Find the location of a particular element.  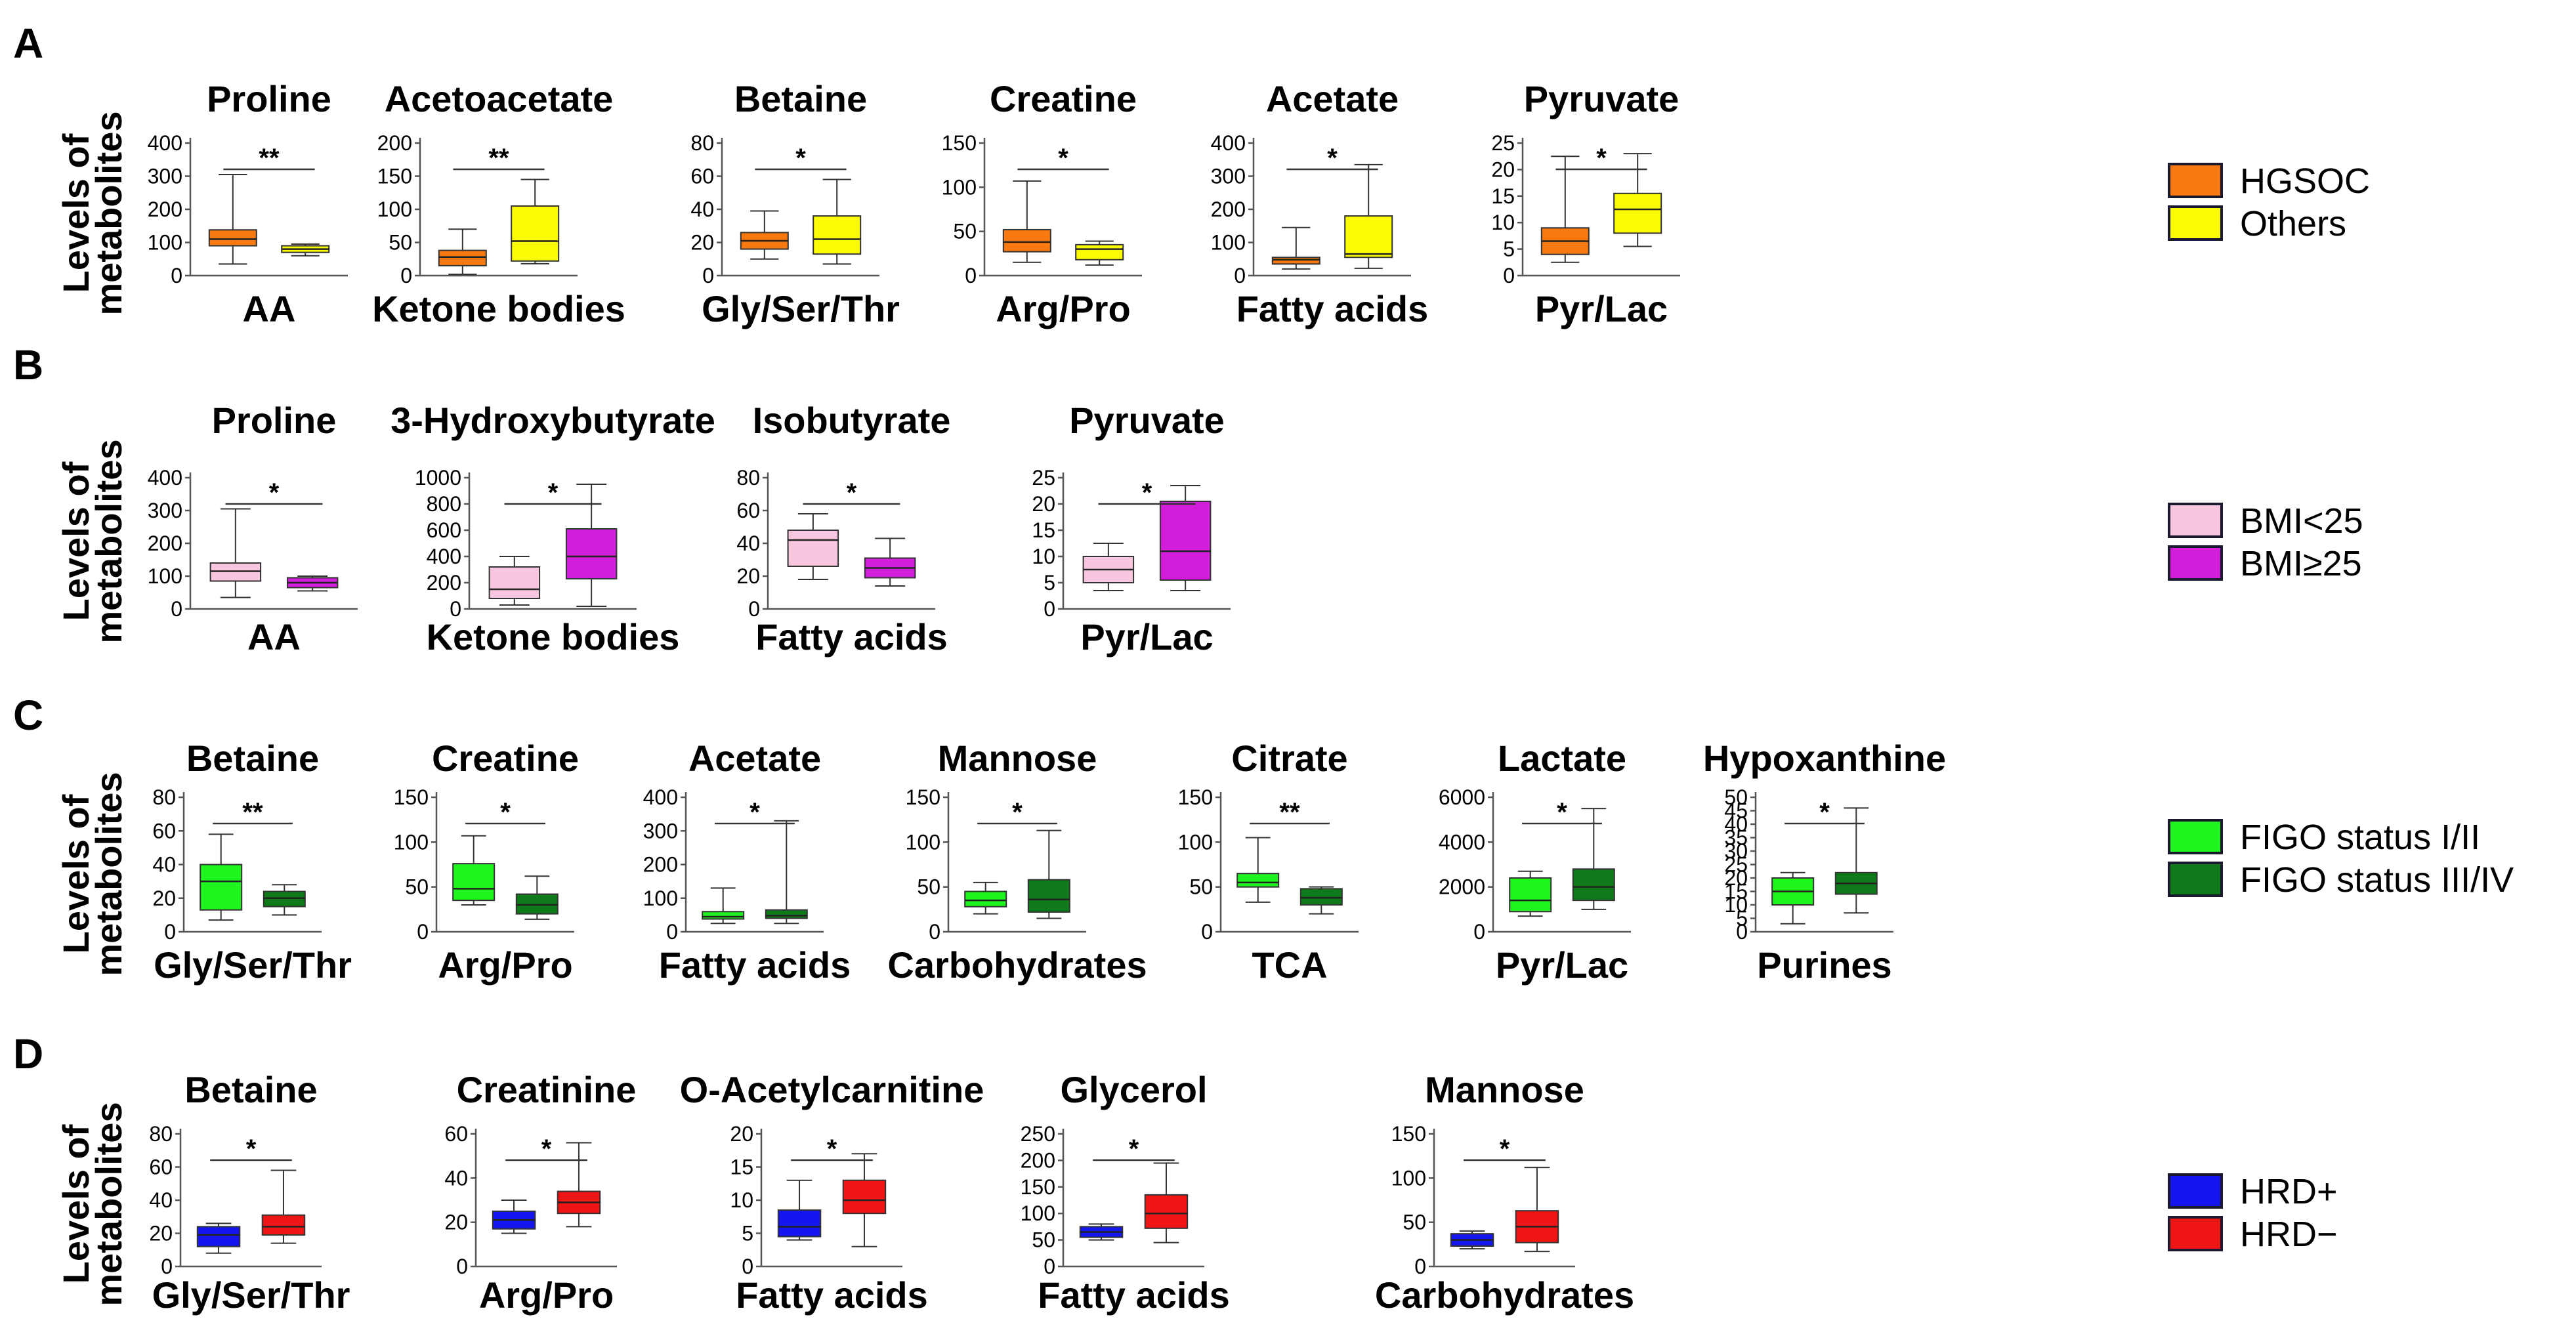

y-tick-label: 4000 is located at coordinates (1462, 842).